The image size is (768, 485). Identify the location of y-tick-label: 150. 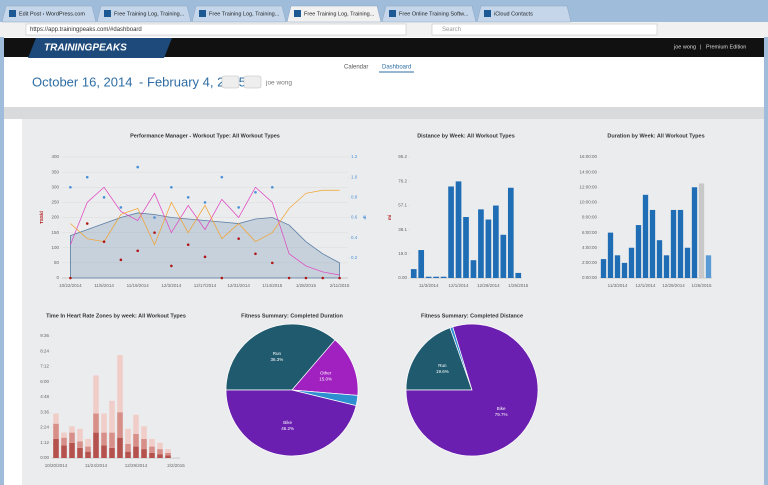
(55, 232).